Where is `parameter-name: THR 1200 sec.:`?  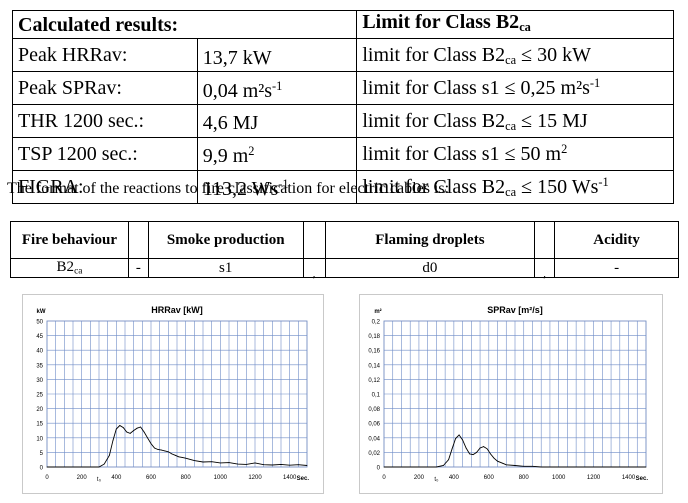
parameter-name: THR 1200 sec.: is located at coordinates (105, 120).